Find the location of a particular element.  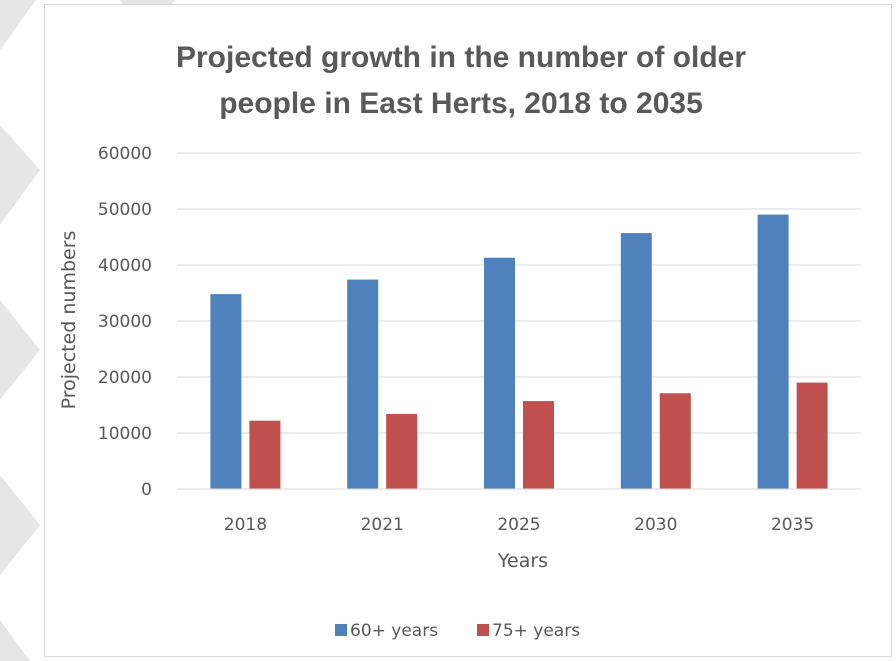

bar-60-years-2030 is located at coordinates (636, 361).